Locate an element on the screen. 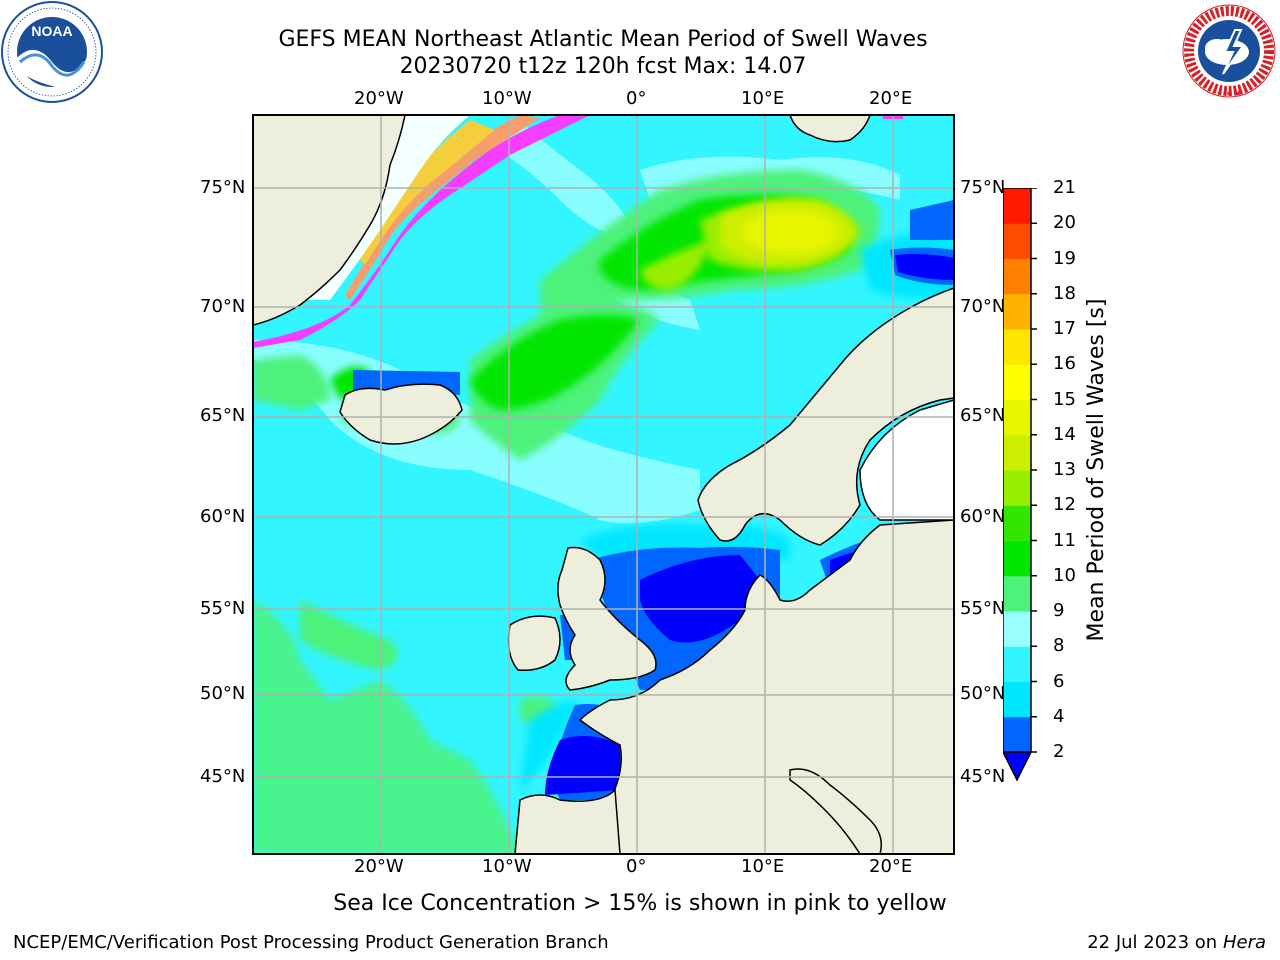 The width and height of the screenshot is (1280, 960). colorbar-tick-label: 2 is located at coordinates (1059, 751).